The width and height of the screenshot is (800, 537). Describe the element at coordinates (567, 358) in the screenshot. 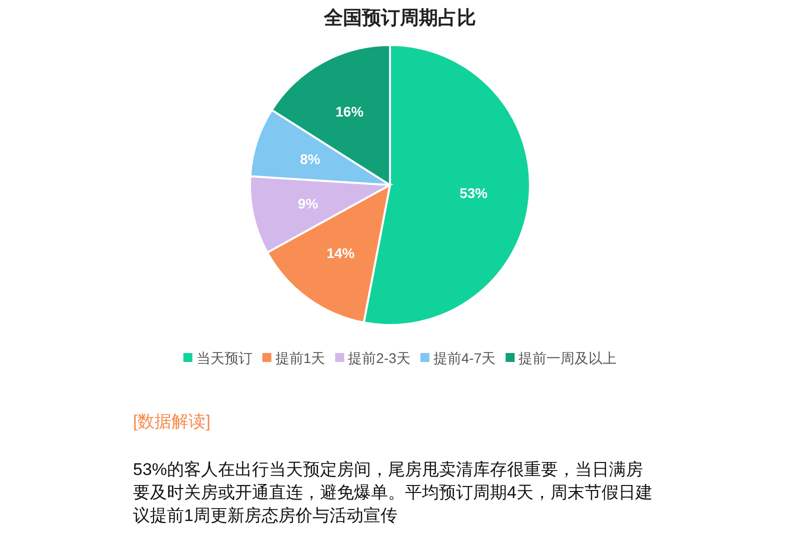

I see `legend-label: 提前一周及以上` at that location.